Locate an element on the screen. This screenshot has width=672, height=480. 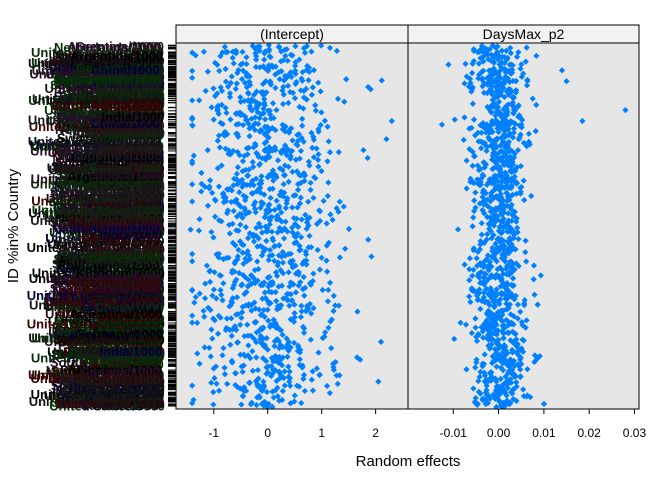
x-tick-label: 1 is located at coordinates (321, 433).